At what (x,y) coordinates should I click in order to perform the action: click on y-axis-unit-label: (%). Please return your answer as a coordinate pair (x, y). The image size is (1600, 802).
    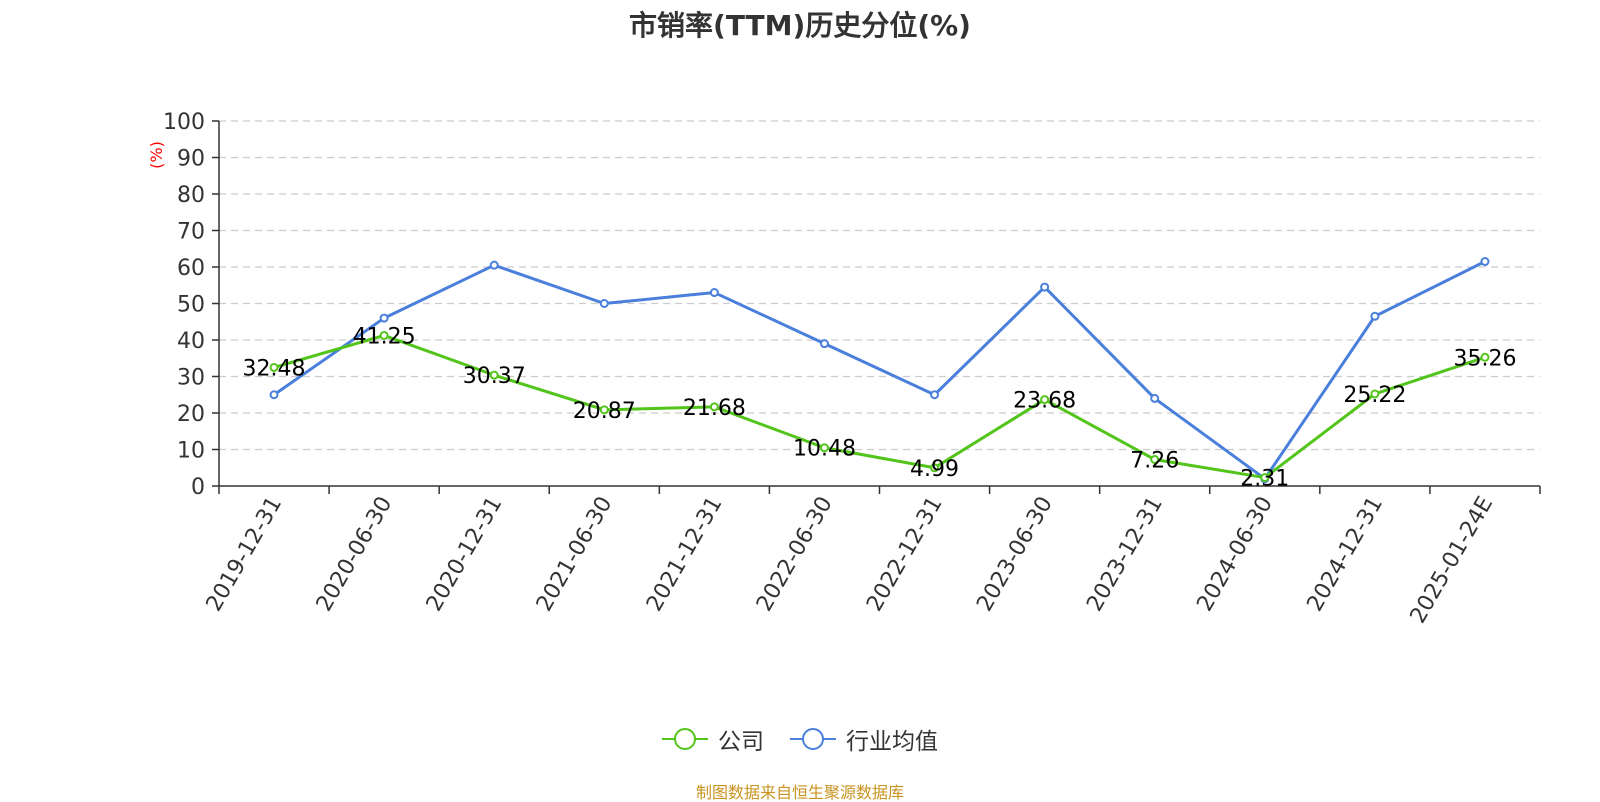
    Looking at the image, I should click on (156, 155).